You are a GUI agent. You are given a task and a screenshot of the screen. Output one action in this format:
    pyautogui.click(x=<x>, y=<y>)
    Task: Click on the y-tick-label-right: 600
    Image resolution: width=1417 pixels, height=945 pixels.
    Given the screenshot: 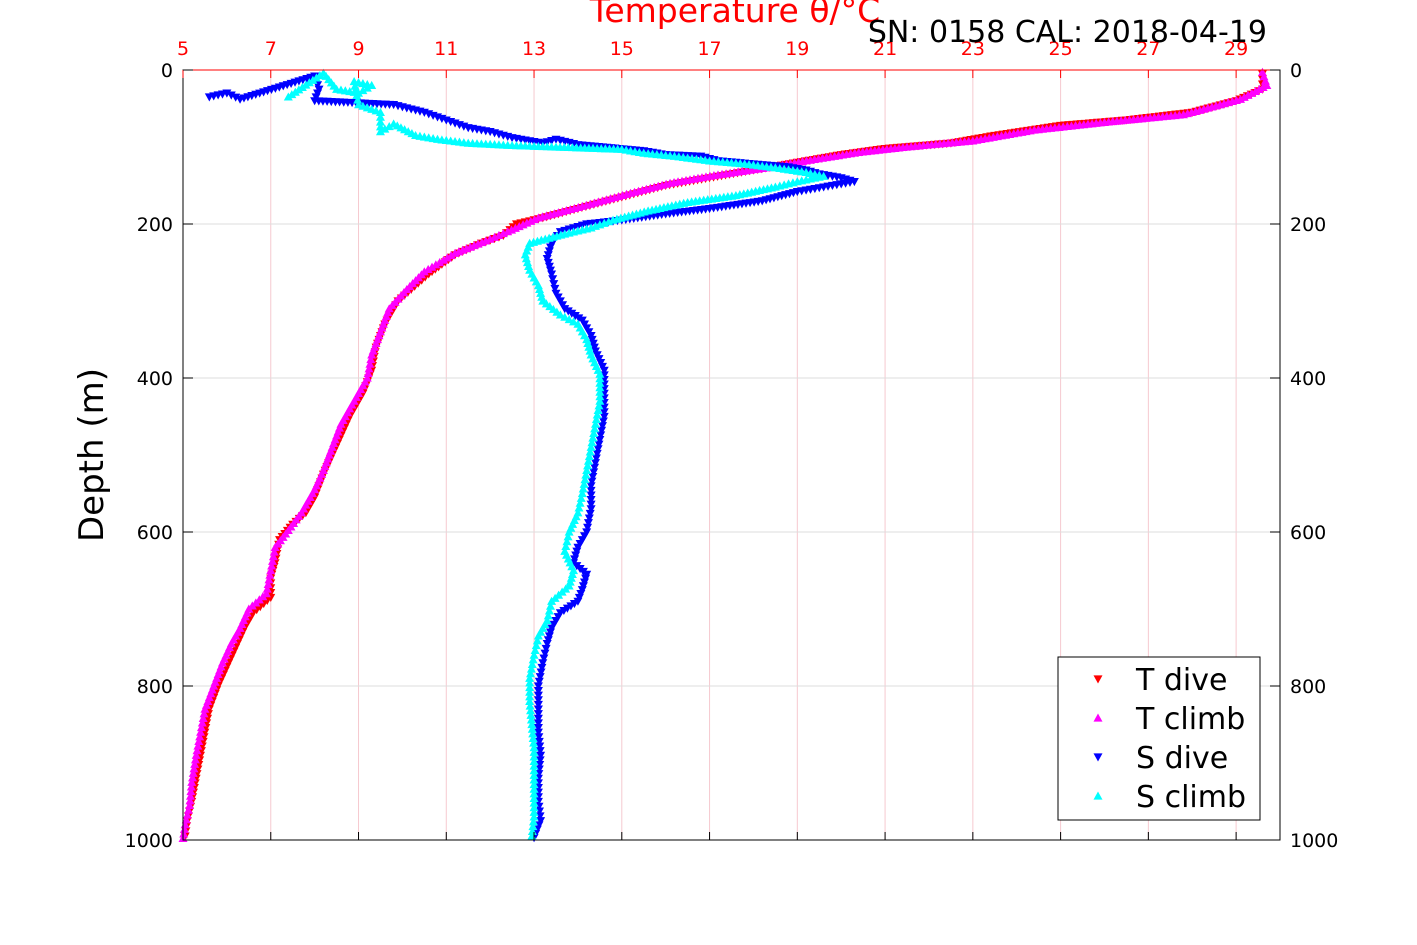 What is the action you would take?
    pyautogui.click(x=1308, y=533)
    